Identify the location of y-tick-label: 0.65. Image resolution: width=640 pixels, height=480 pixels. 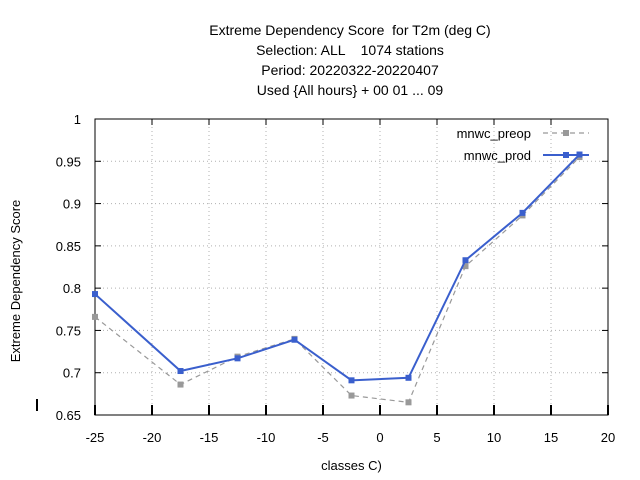
(68, 415).